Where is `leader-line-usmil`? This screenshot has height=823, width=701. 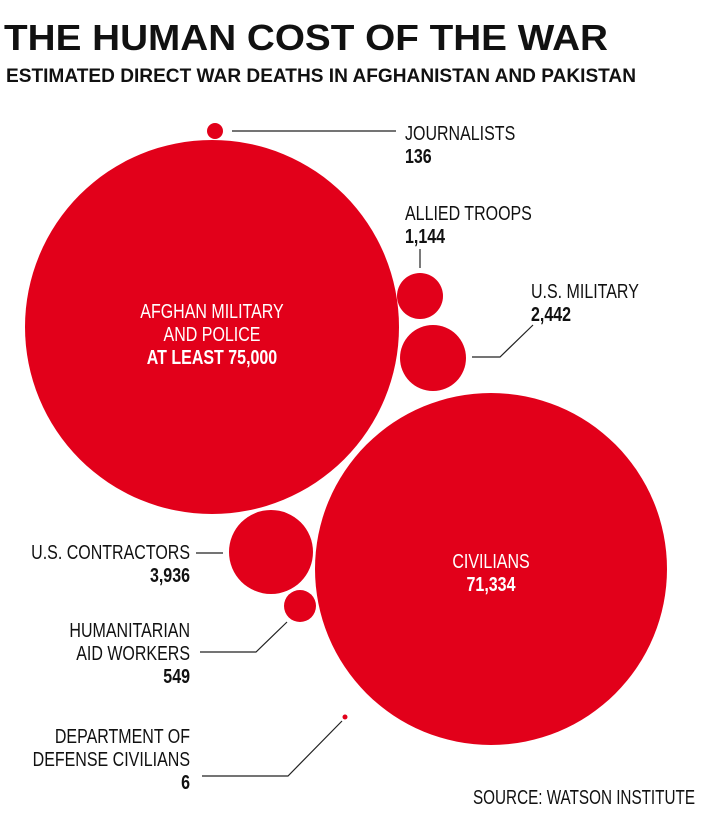 leader-line-usmil is located at coordinates (503, 341).